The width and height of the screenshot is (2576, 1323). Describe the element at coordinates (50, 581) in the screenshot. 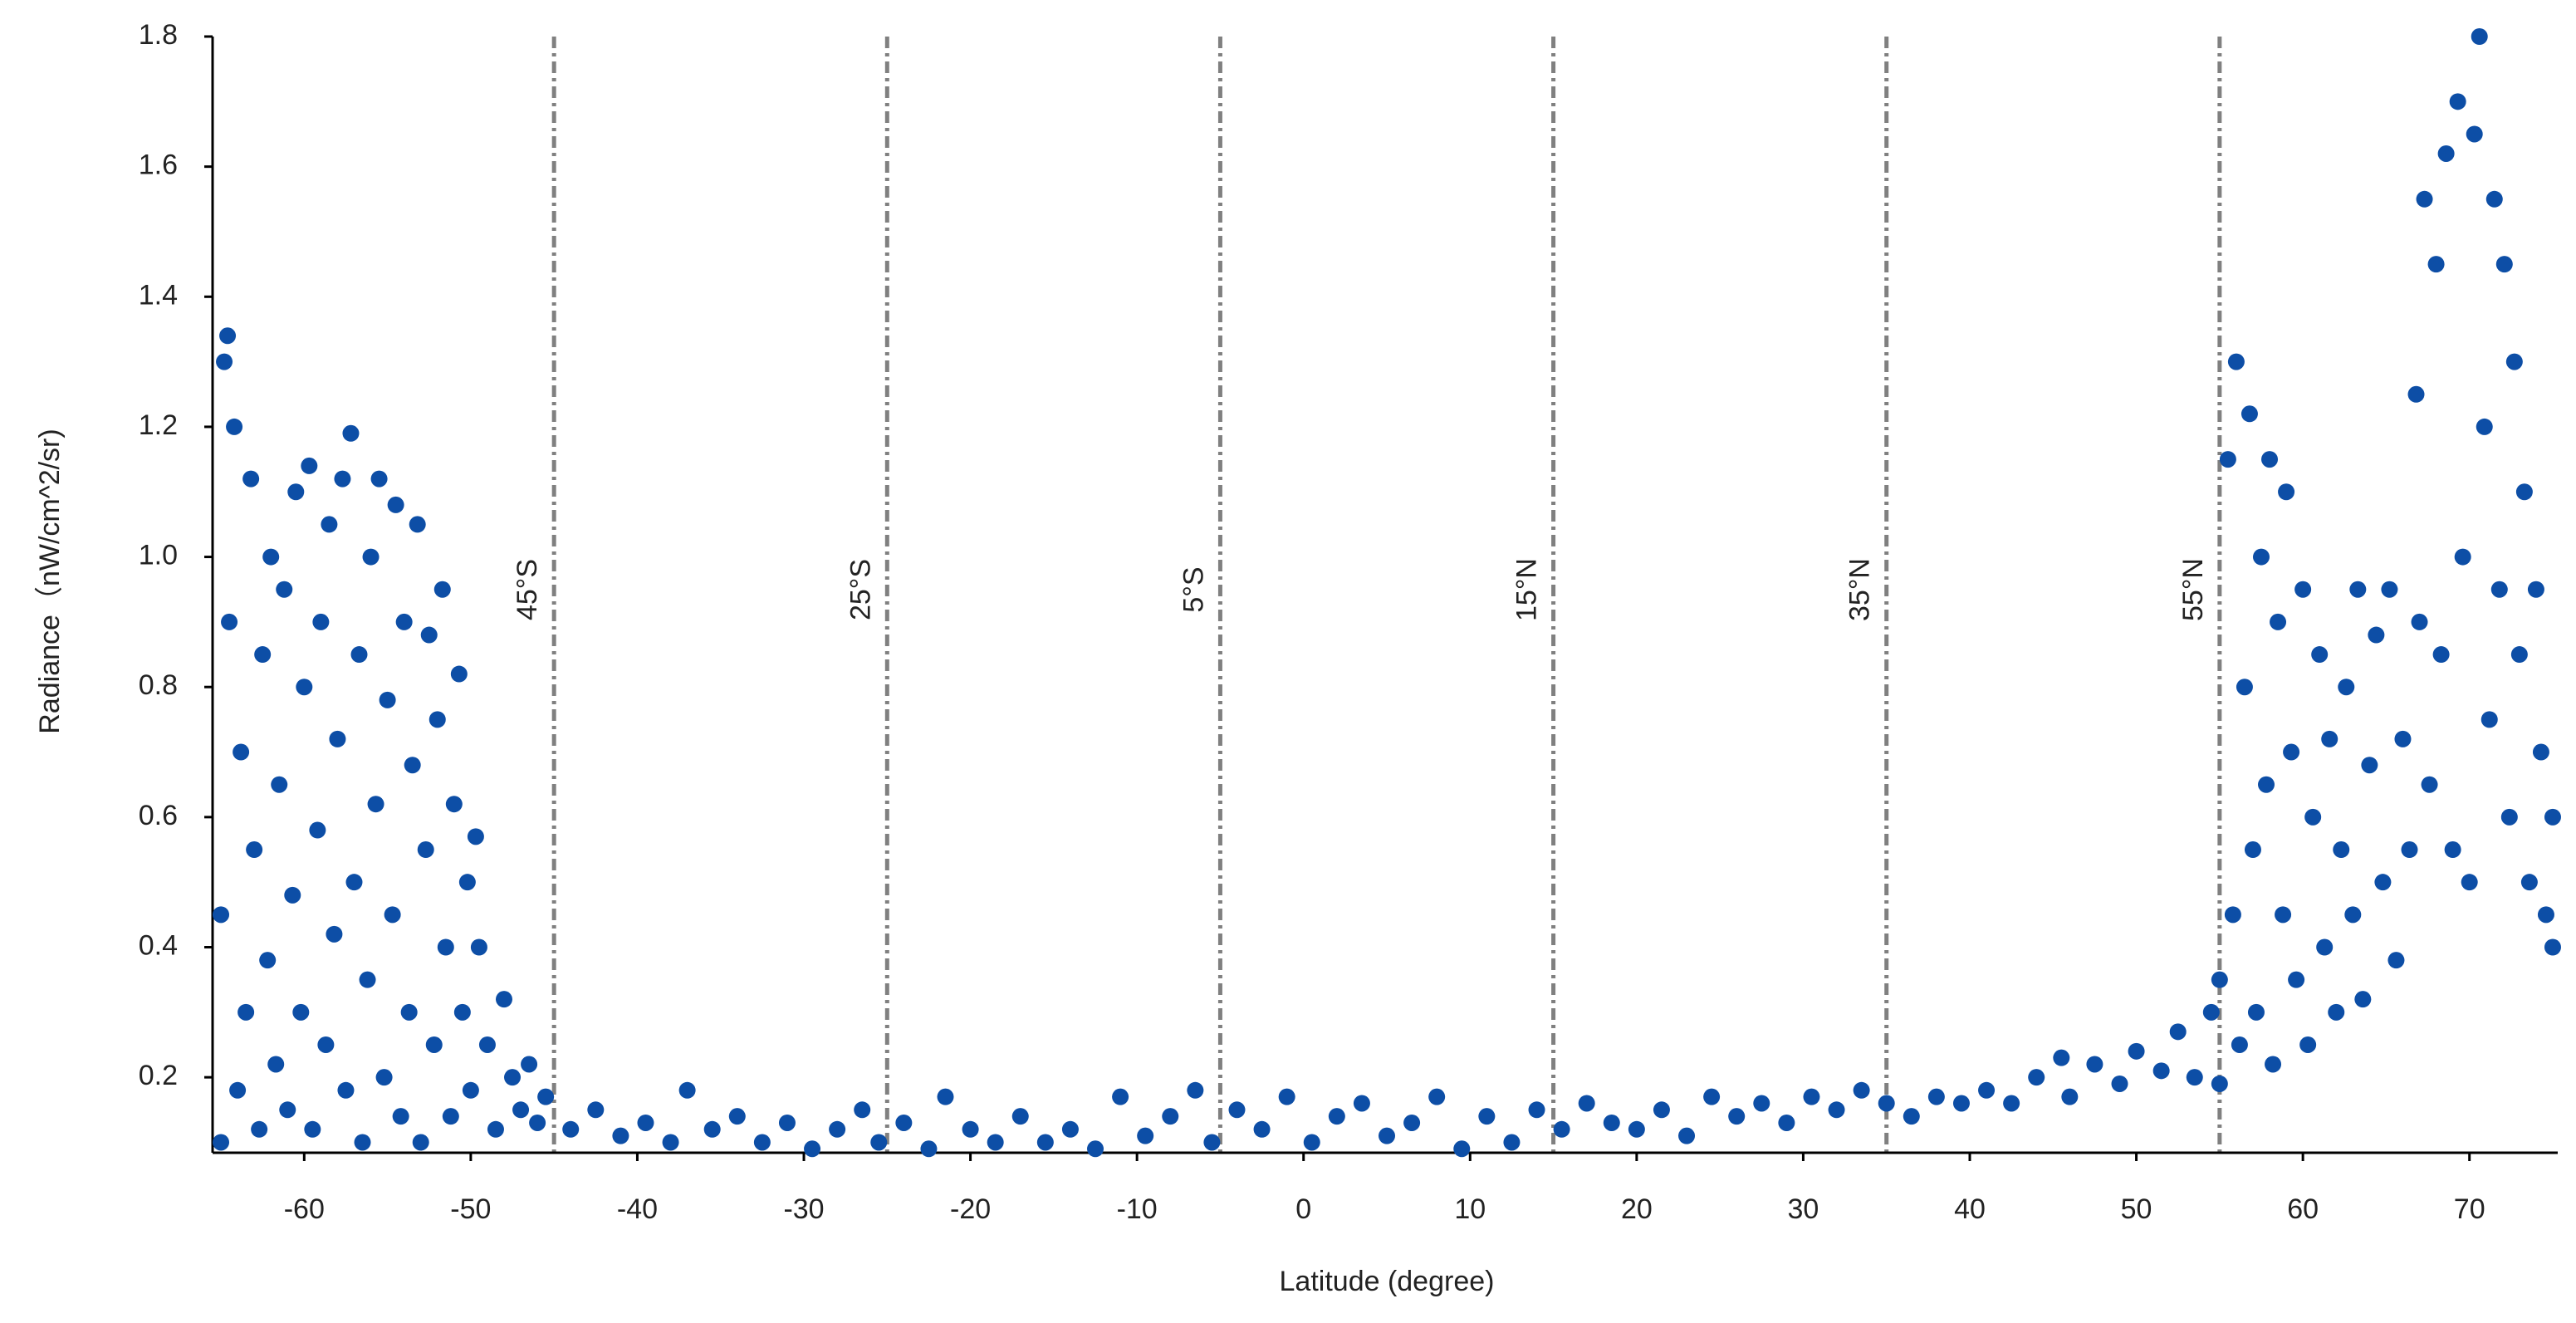

I see `y-axis-label: Radiance（nW/cm^2/sr)` at that location.